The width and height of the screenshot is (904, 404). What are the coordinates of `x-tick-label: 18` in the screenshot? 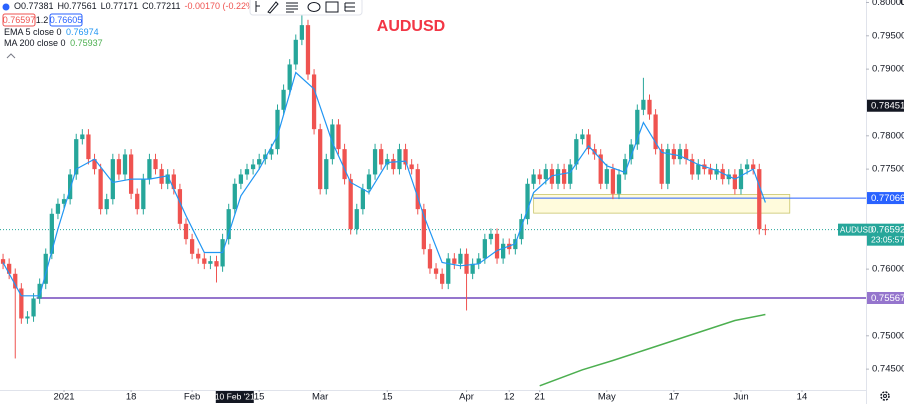 It's located at (131, 397).